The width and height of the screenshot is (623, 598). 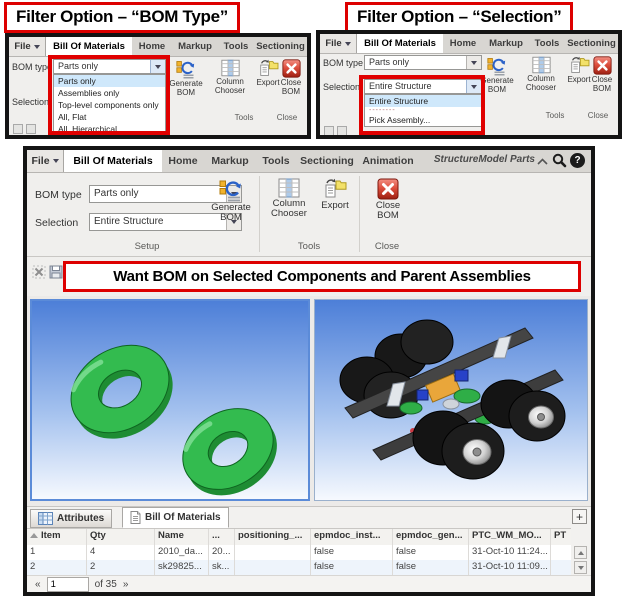 I want to click on main-tab-markup: Markup, so click(x=230, y=161).